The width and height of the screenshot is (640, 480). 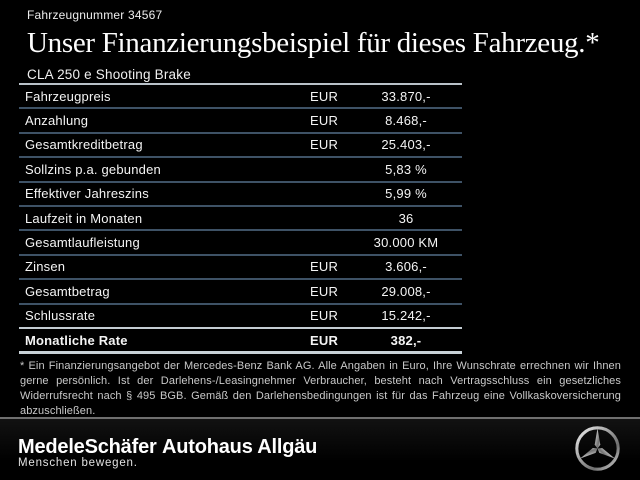 What do you see at coordinates (84, 218) in the screenshot?
I see `row-label: Laufzeit in Monaten` at bounding box center [84, 218].